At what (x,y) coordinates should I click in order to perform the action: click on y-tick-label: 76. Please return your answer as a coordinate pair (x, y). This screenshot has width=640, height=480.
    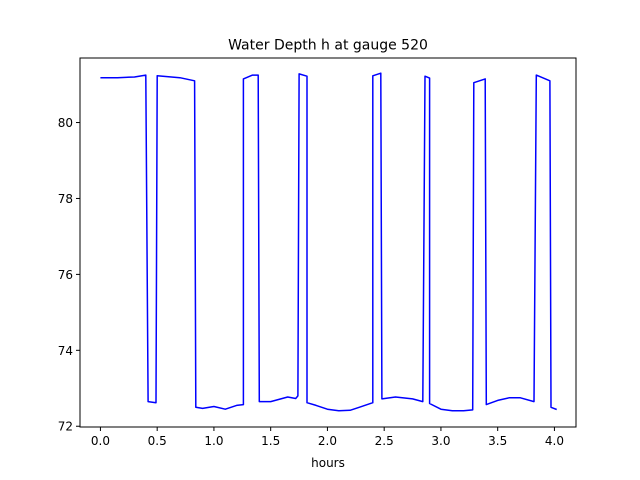
    Looking at the image, I should click on (65, 275).